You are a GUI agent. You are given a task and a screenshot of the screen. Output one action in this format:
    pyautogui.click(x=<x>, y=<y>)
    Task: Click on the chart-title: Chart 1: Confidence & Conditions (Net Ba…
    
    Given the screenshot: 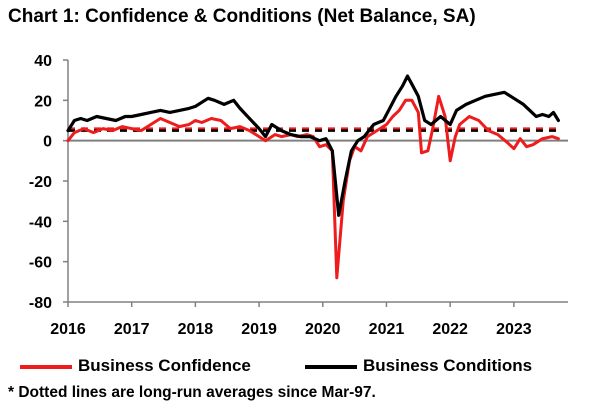 What is the action you would take?
    pyautogui.click(x=242, y=16)
    